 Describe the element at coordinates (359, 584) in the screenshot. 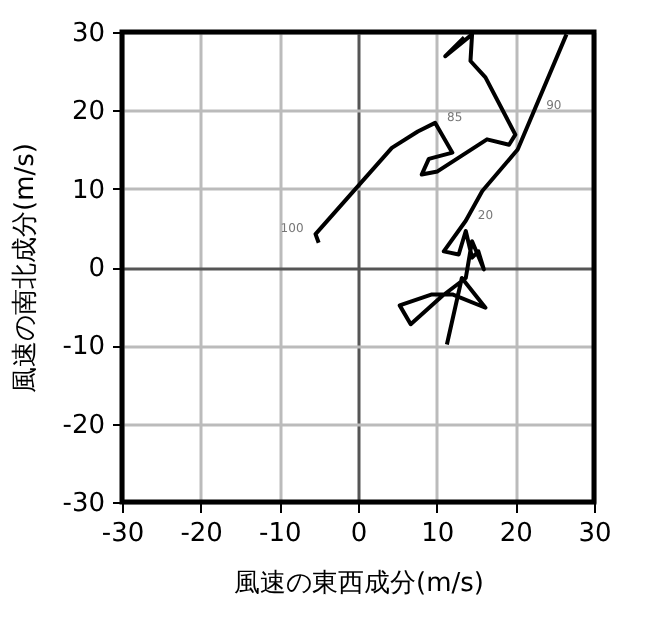

I see `x-axis-title: 風速の東西成分(m/s)` at that location.